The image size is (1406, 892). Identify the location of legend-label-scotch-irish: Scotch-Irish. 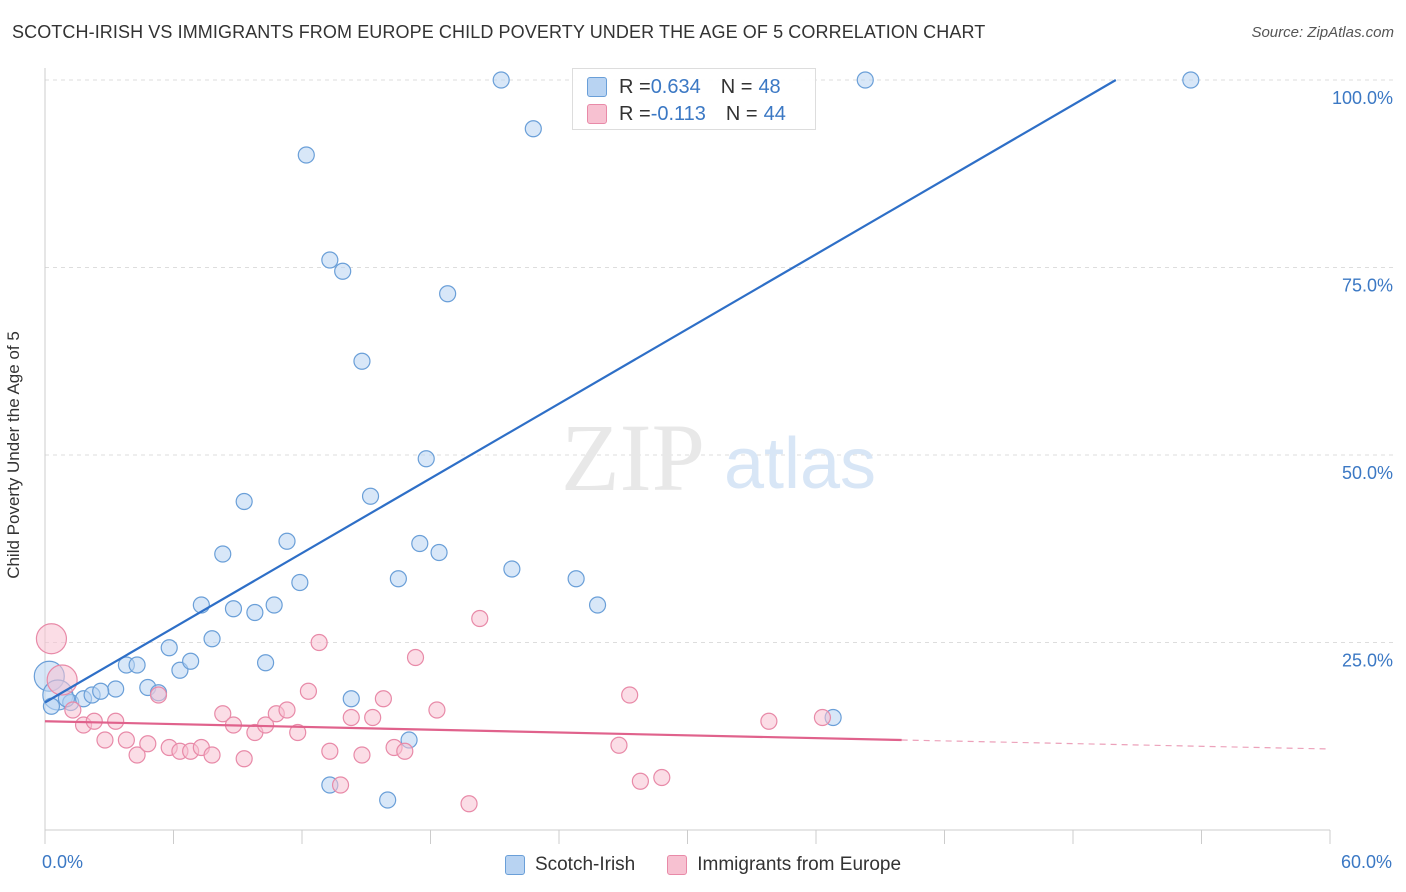
(585, 864).